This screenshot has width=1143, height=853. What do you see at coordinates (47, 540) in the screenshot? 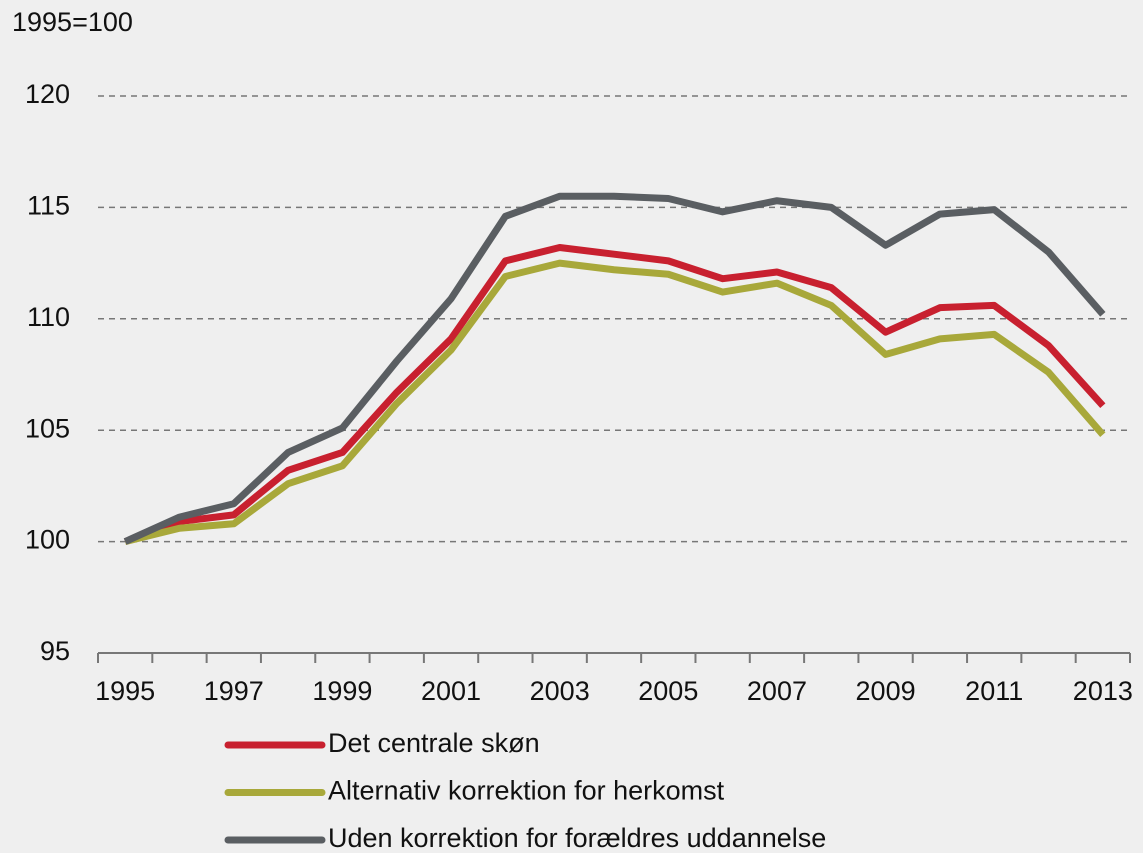
I see `y-tick-label: 100` at bounding box center [47, 540].